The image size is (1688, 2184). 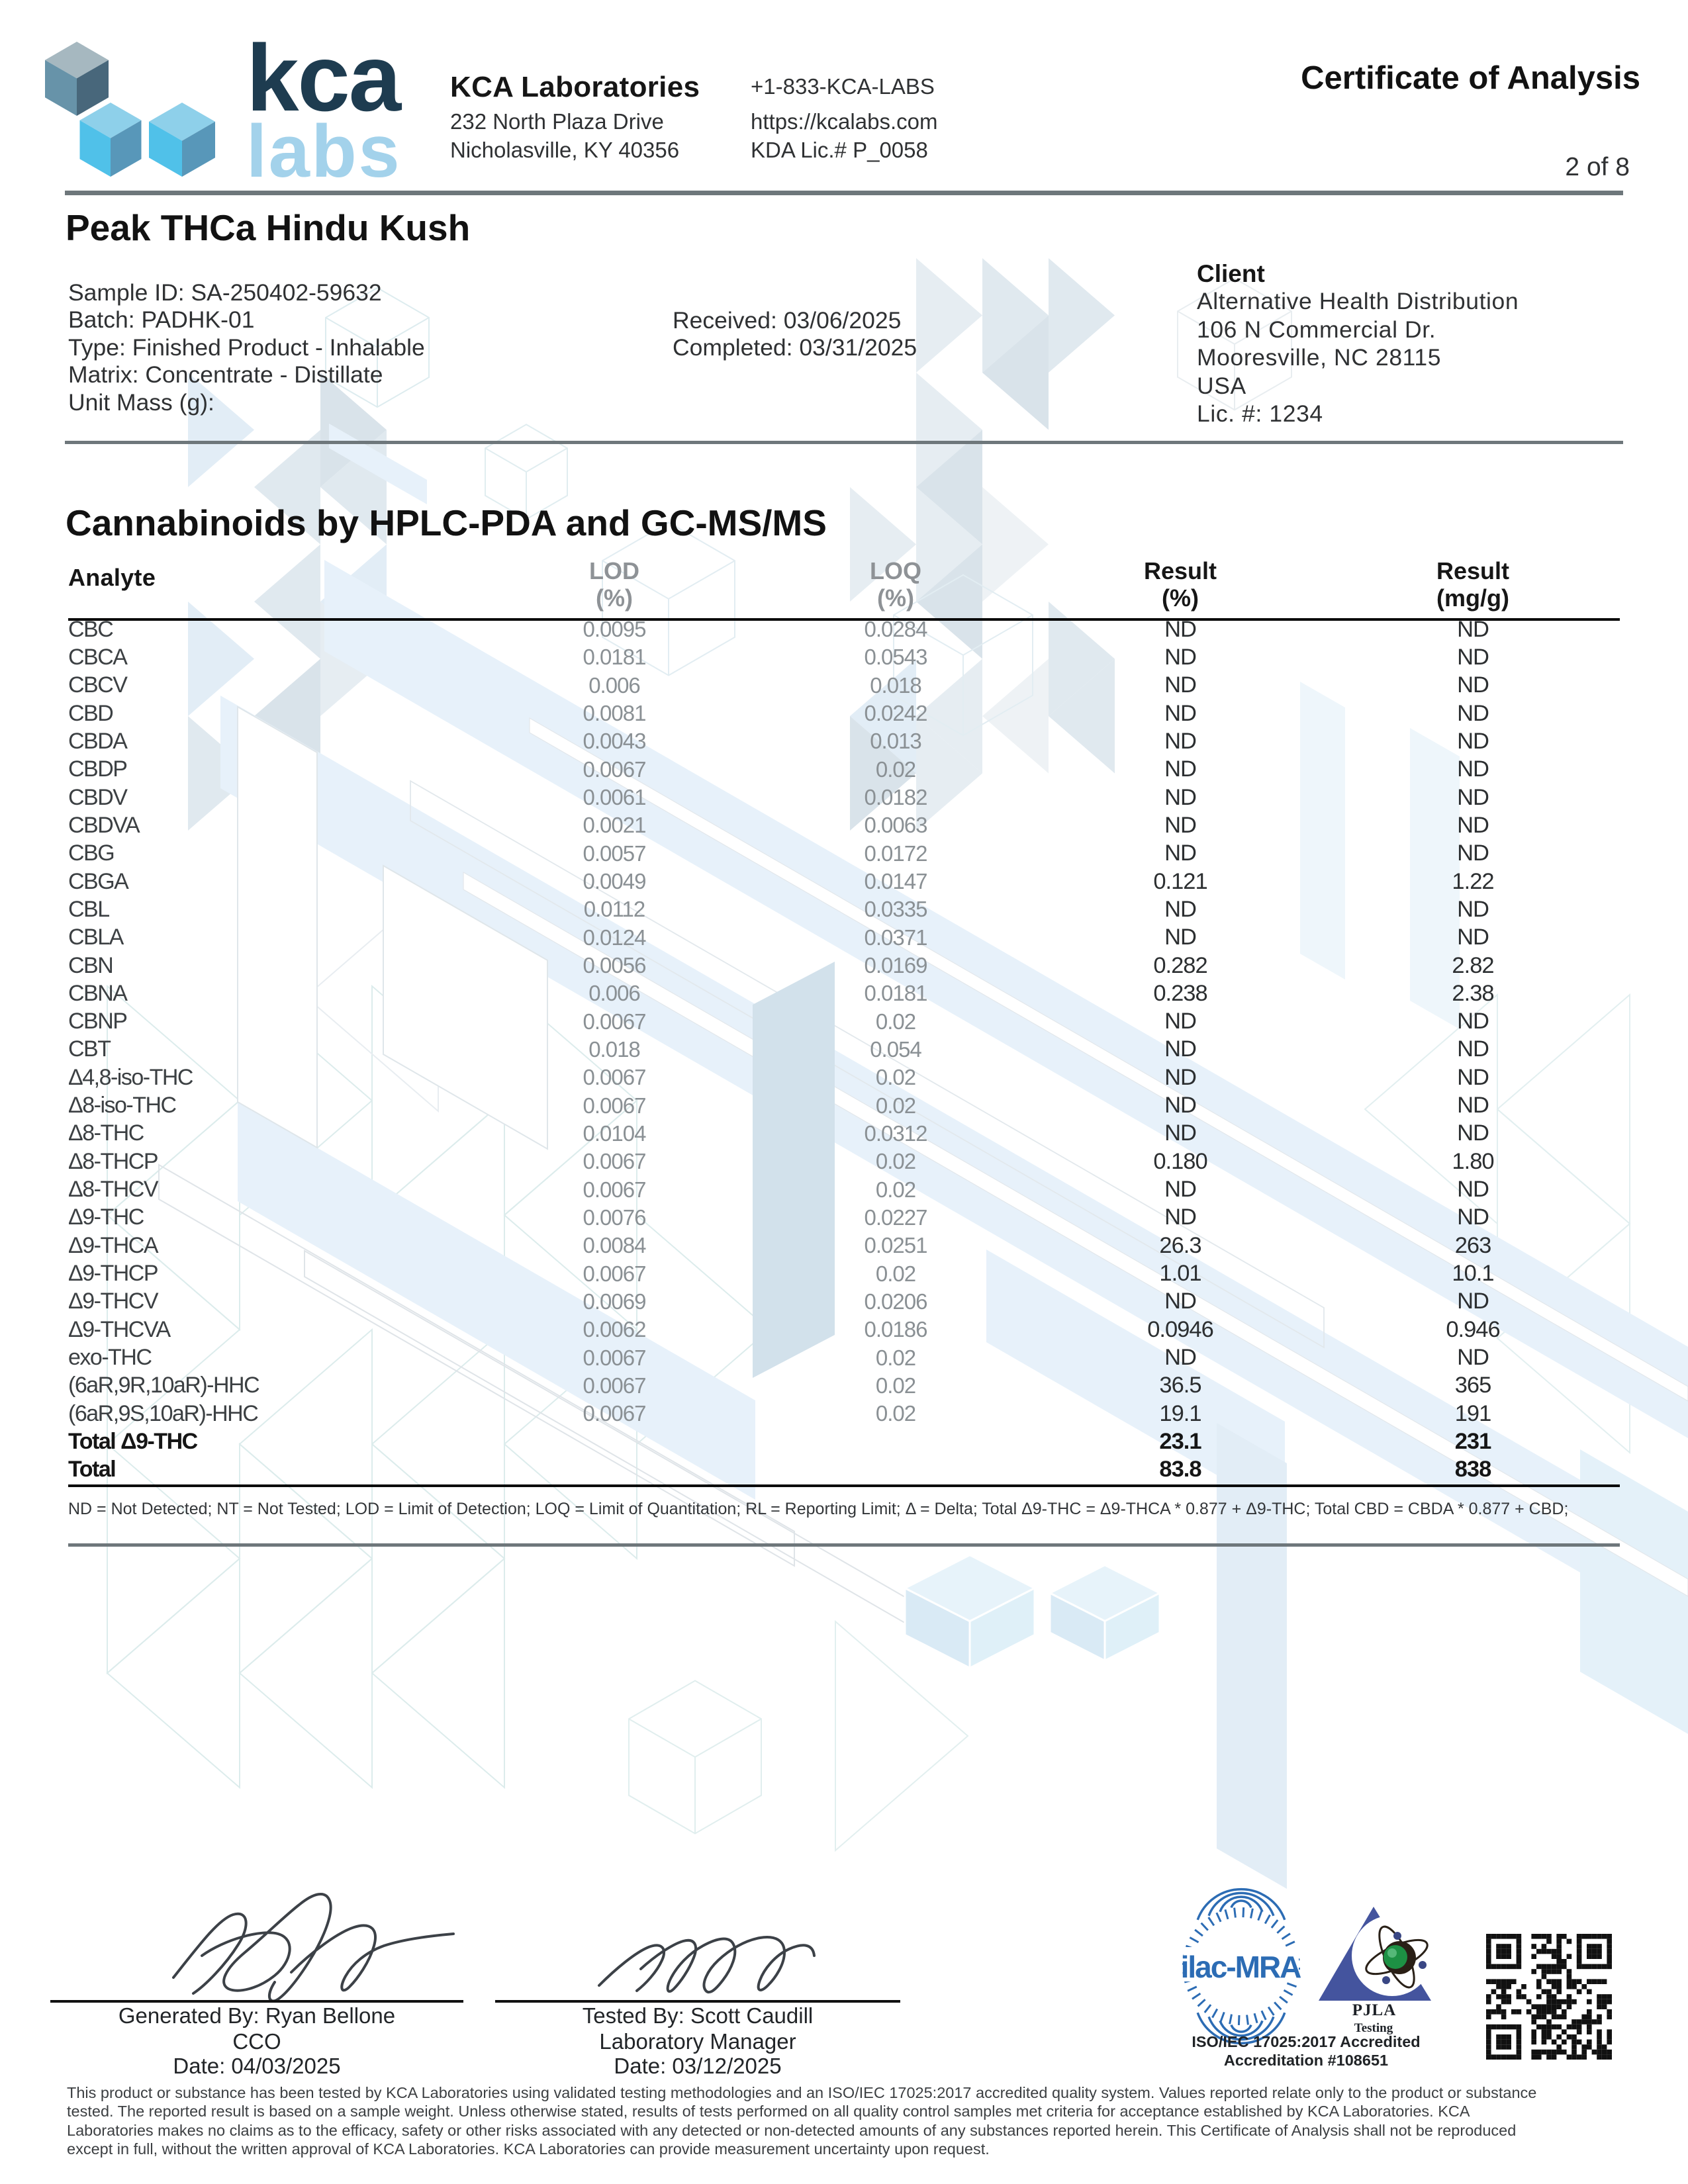 I want to click on svg-text: PJLA, so click(x=1374, y=2010).